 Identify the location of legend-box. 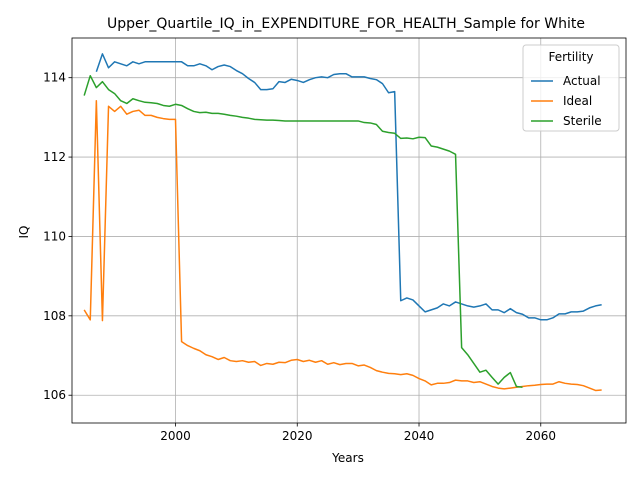
(571, 88).